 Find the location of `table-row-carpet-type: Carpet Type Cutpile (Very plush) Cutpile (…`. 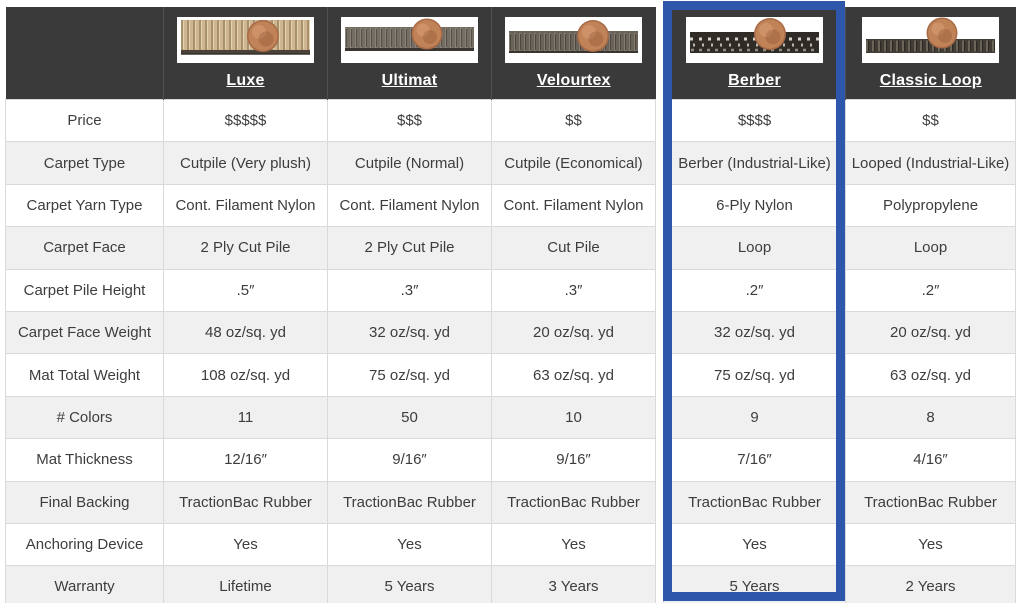

table-row-carpet-type: Carpet Type Cutpile (Very plush) Cutpile (… is located at coordinates (510, 163).